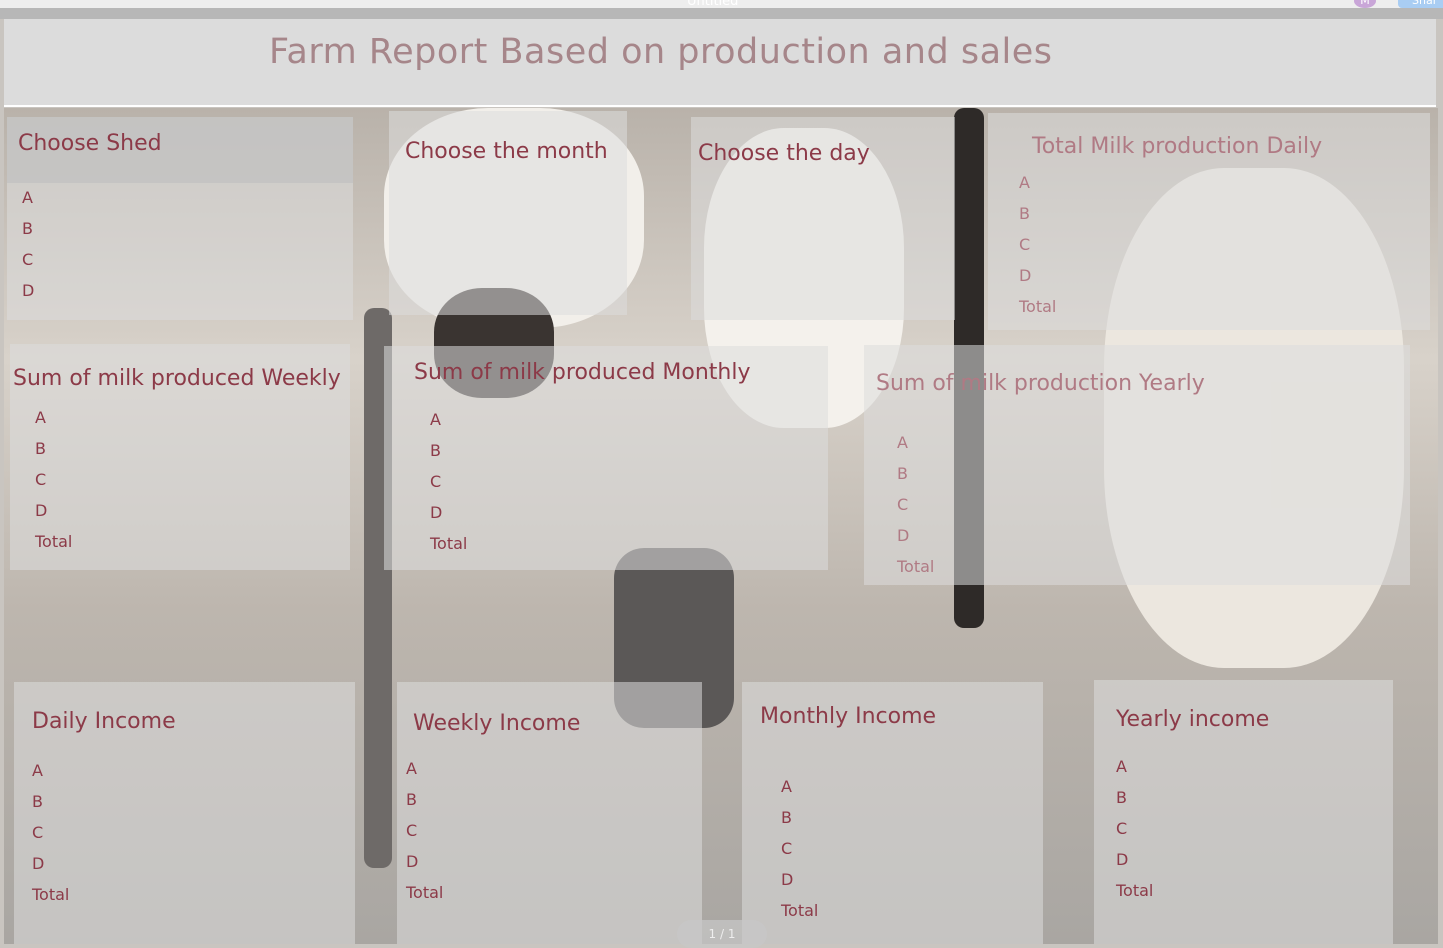  Describe the element at coordinates (90, 143) in the screenshot. I see `panel-title: Choose Shed` at that location.